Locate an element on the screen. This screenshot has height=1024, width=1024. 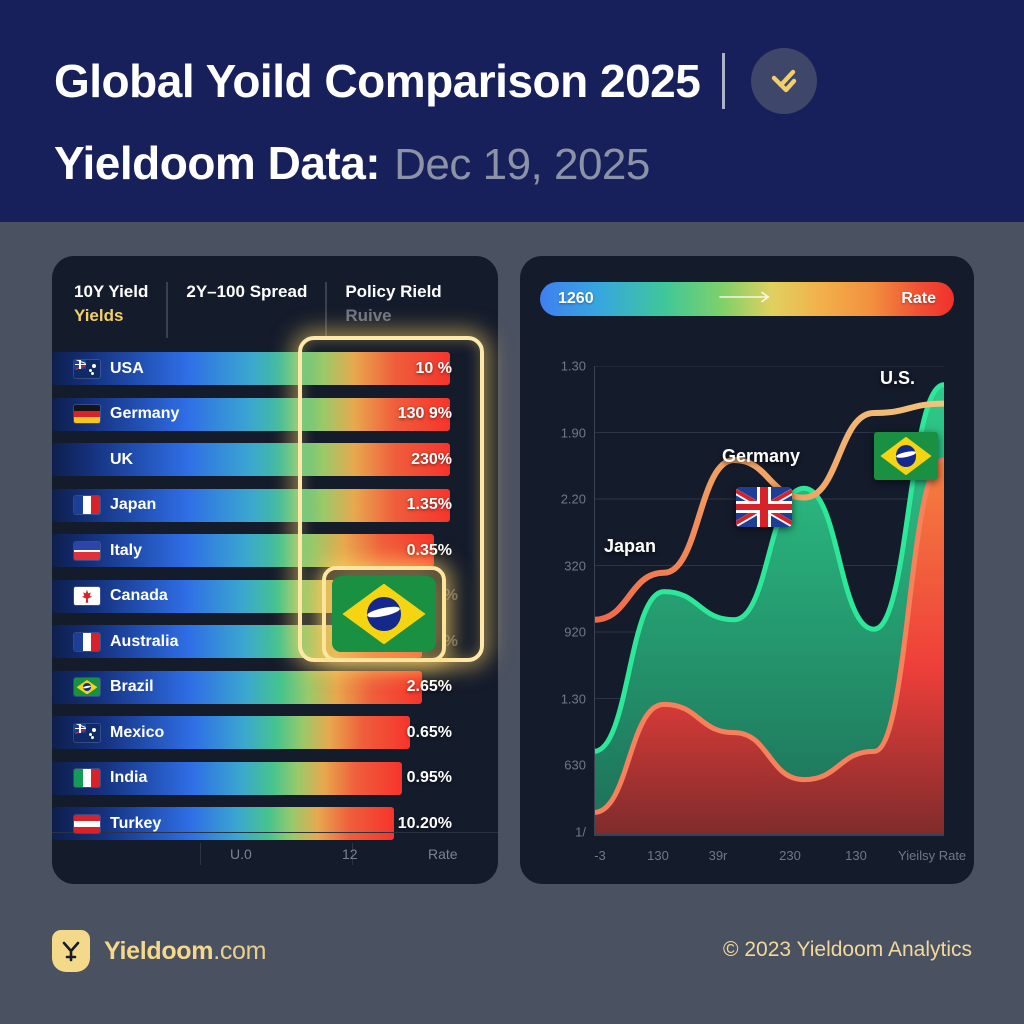
row-label: Germany is located at coordinates (116, 414).